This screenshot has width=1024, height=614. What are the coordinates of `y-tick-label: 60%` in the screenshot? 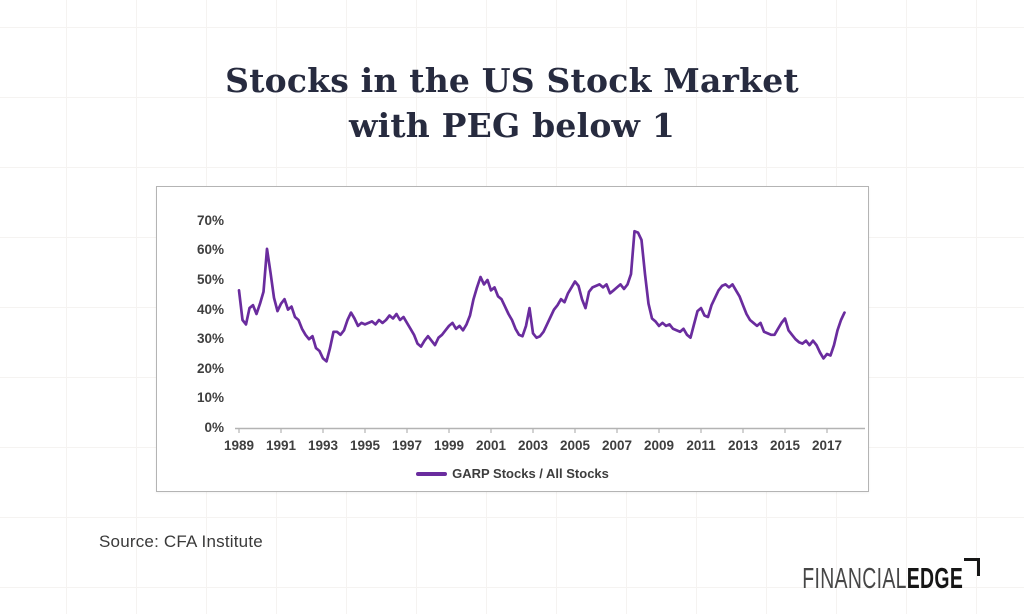 It's located at (210, 250).